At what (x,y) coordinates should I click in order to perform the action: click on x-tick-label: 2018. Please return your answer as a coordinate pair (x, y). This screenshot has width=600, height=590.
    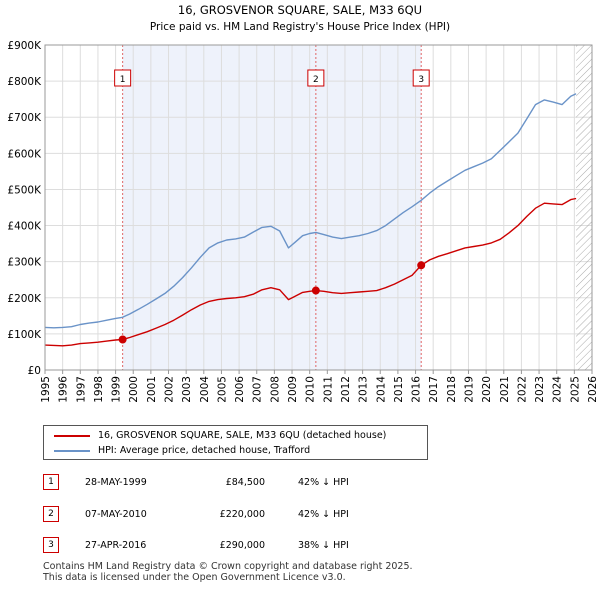
    Looking at the image, I should click on (452, 389).